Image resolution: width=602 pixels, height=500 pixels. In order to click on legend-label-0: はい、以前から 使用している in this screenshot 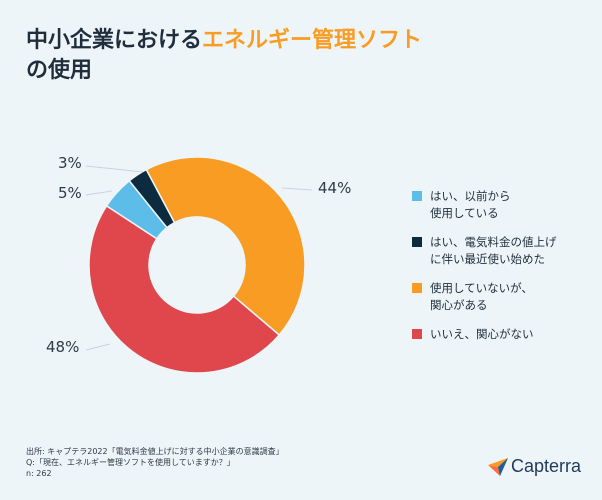, I will do `click(470, 204)`.